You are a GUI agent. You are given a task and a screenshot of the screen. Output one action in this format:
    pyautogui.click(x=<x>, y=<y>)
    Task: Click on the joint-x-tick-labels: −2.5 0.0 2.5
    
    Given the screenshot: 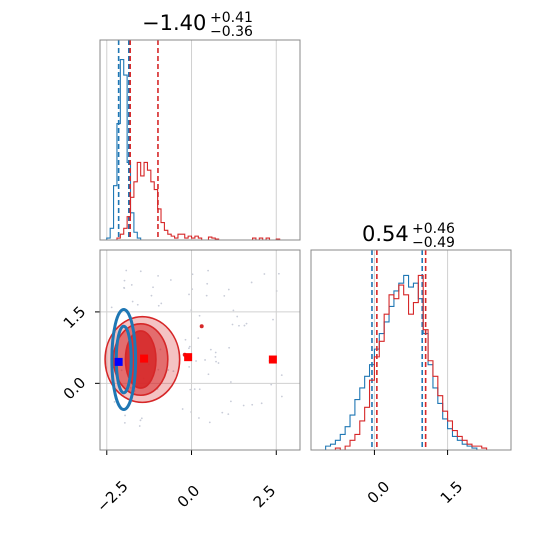 What is the action you would take?
    pyautogui.click(x=186, y=496)
    